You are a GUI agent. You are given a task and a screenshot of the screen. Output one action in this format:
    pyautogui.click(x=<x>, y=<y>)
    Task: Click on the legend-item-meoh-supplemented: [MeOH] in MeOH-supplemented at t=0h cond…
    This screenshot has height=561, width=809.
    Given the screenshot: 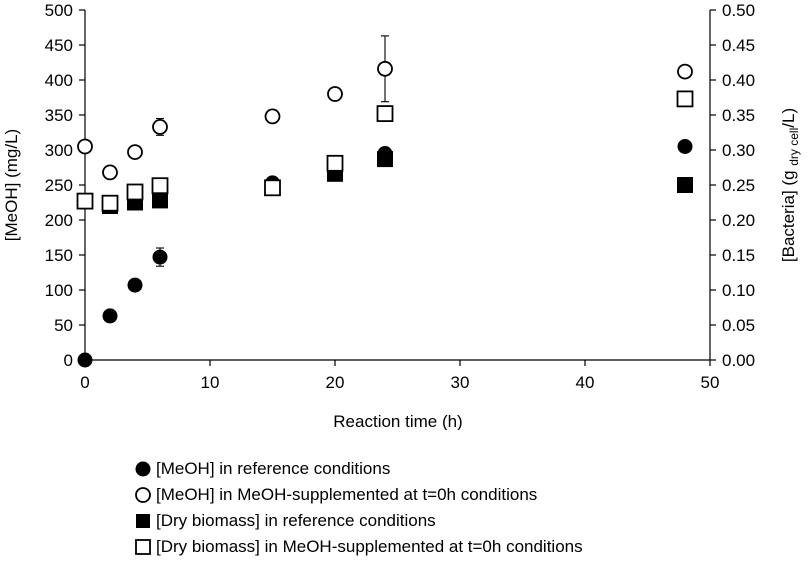 What is the action you would take?
    pyautogui.click(x=357, y=495)
    